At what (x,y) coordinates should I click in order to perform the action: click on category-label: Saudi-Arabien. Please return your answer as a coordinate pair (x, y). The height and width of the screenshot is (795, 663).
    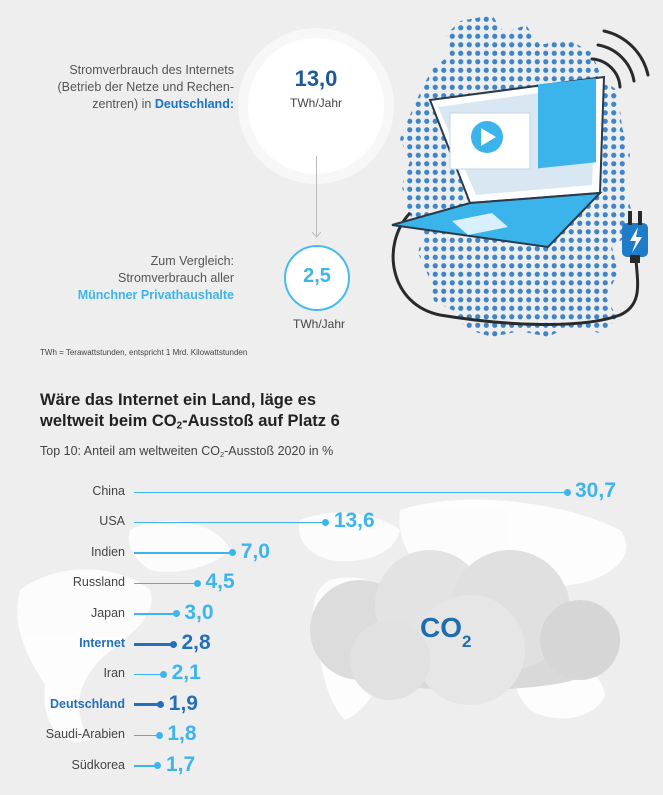
    Looking at the image, I should click on (85, 734).